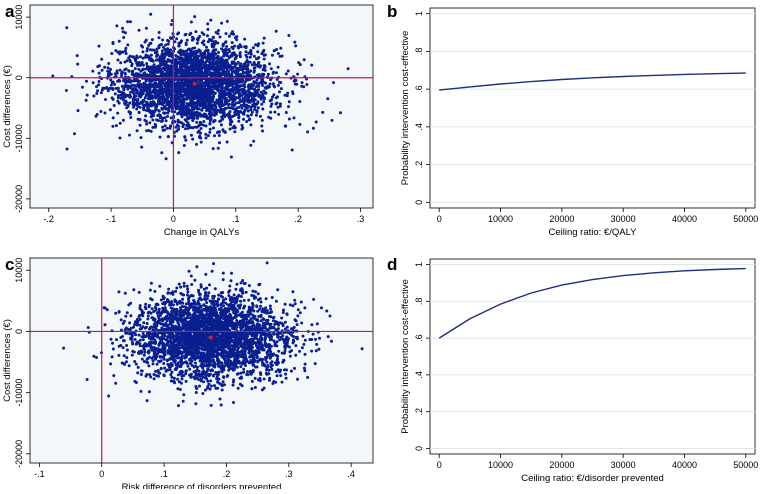 The image size is (764, 494). Describe the element at coordinates (9, 265) in the screenshot. I see `panel-letter-c: c` at that location.